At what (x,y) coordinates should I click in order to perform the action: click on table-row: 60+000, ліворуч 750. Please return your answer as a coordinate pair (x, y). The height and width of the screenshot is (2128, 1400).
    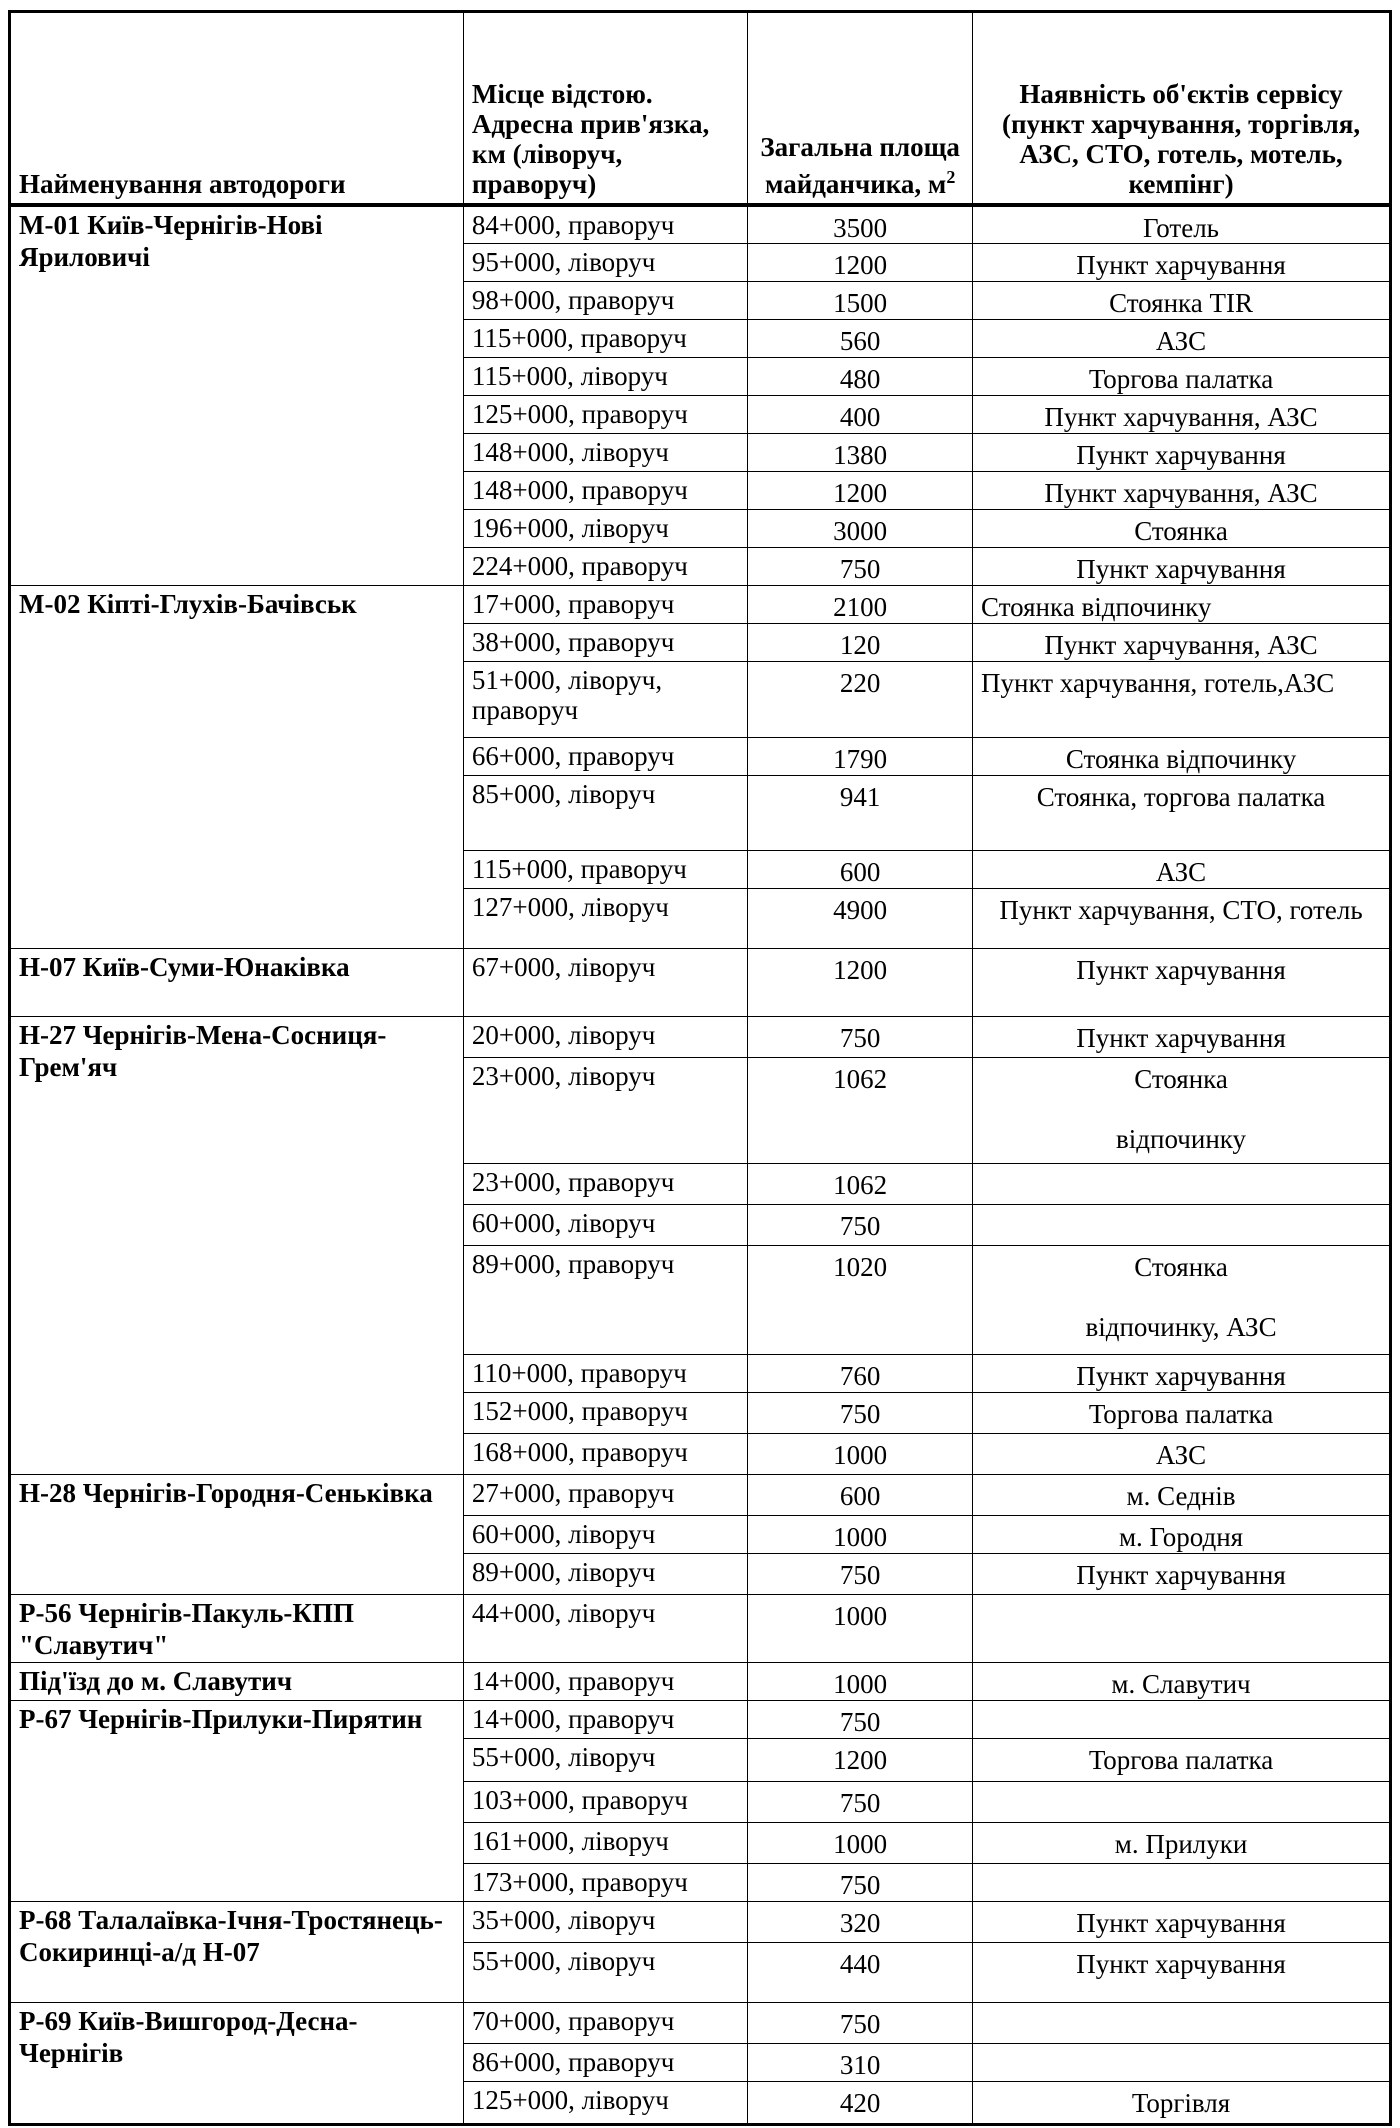
    Looking at the image, I should click on (700, 1225).